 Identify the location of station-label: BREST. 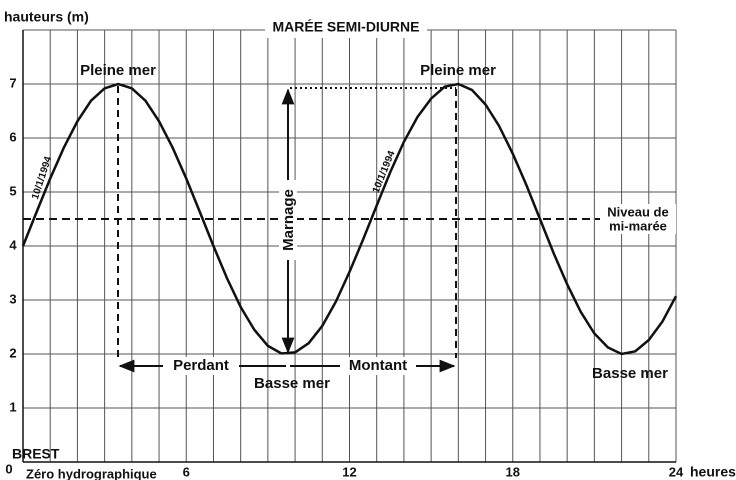
(36, 454).